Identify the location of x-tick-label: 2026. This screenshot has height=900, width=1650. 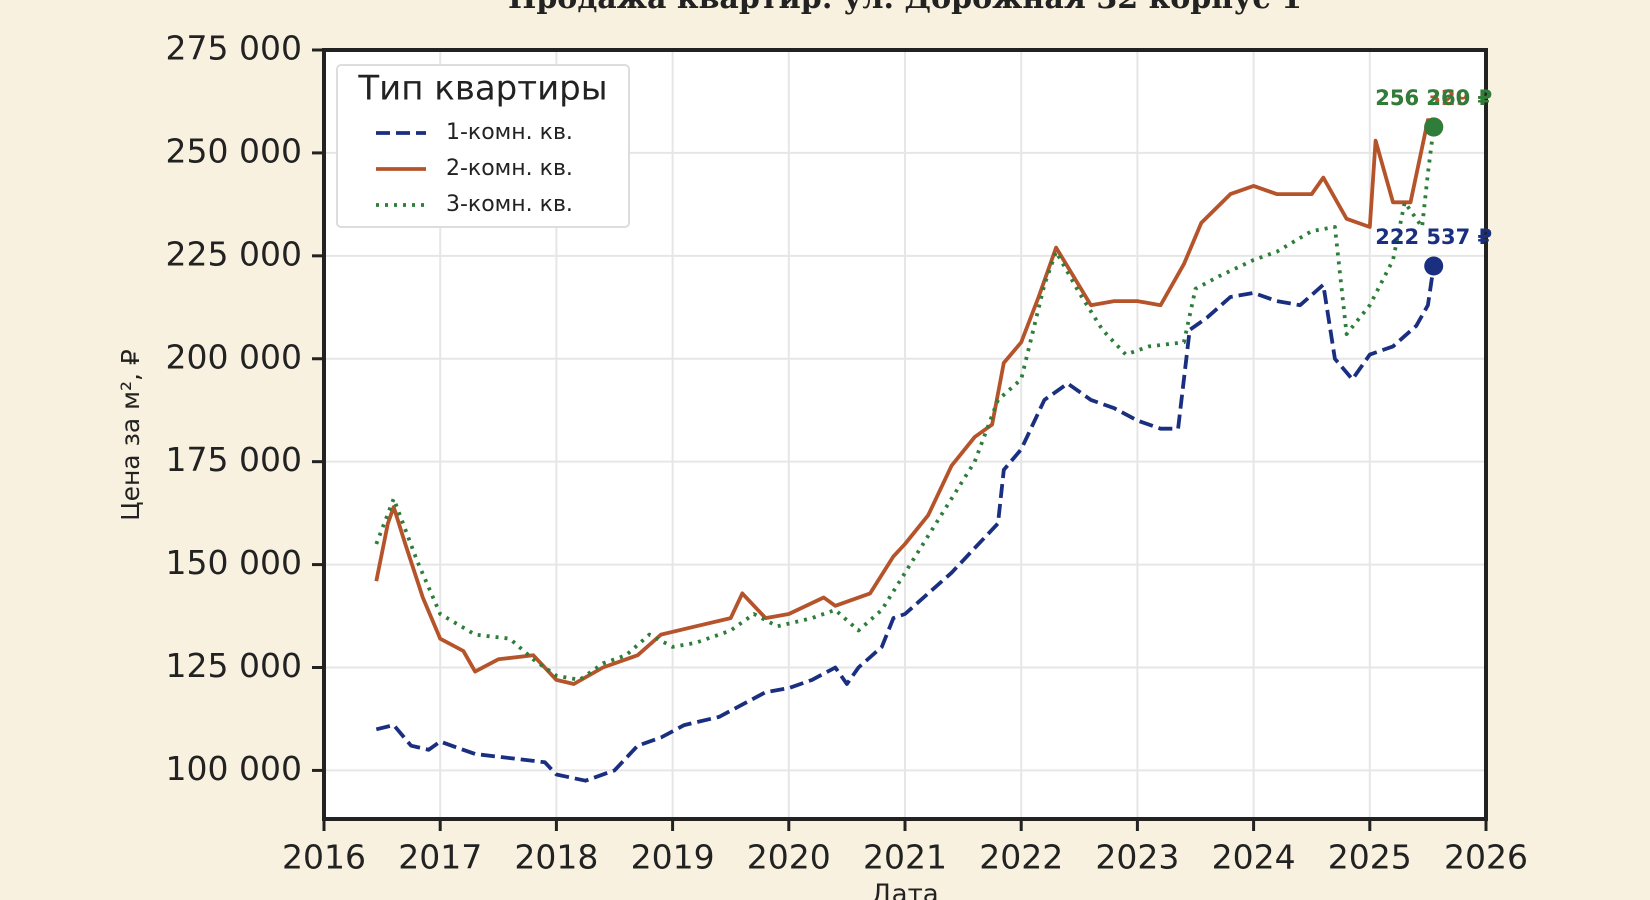
(1486, 857).